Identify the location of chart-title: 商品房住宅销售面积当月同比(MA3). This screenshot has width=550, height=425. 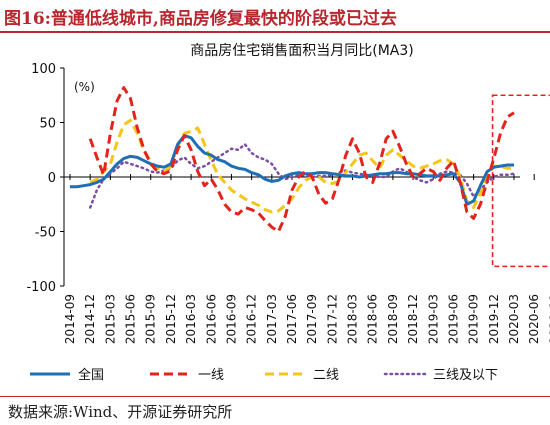
(302, 51).